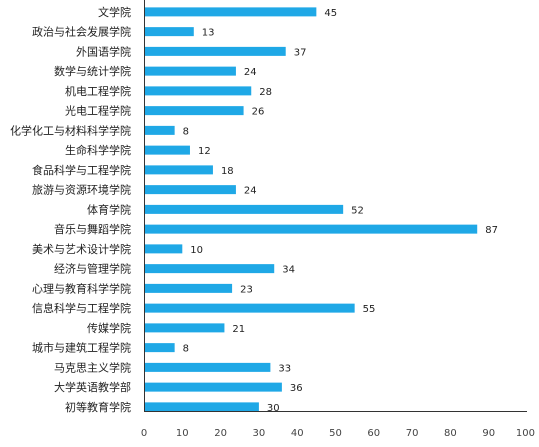  What do you see at coordinates (81, 308) in the screenshot?
I see `category-label: 信息科学与工程学院` at bounding box center [81, 308].